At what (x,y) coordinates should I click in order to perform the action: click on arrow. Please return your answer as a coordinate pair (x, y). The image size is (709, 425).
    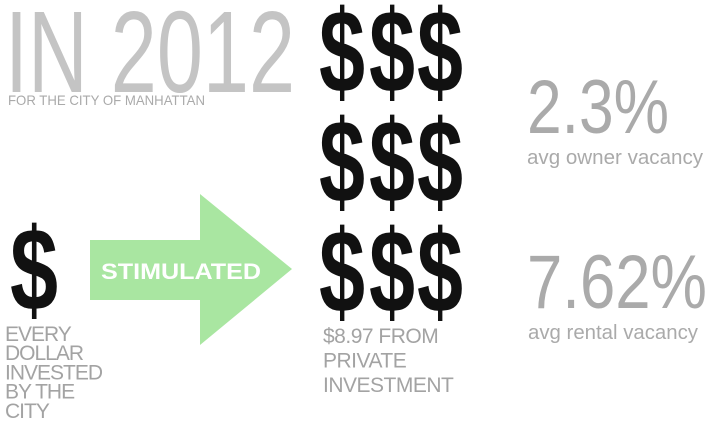
    Looking at the image, I should click on (191, 269).